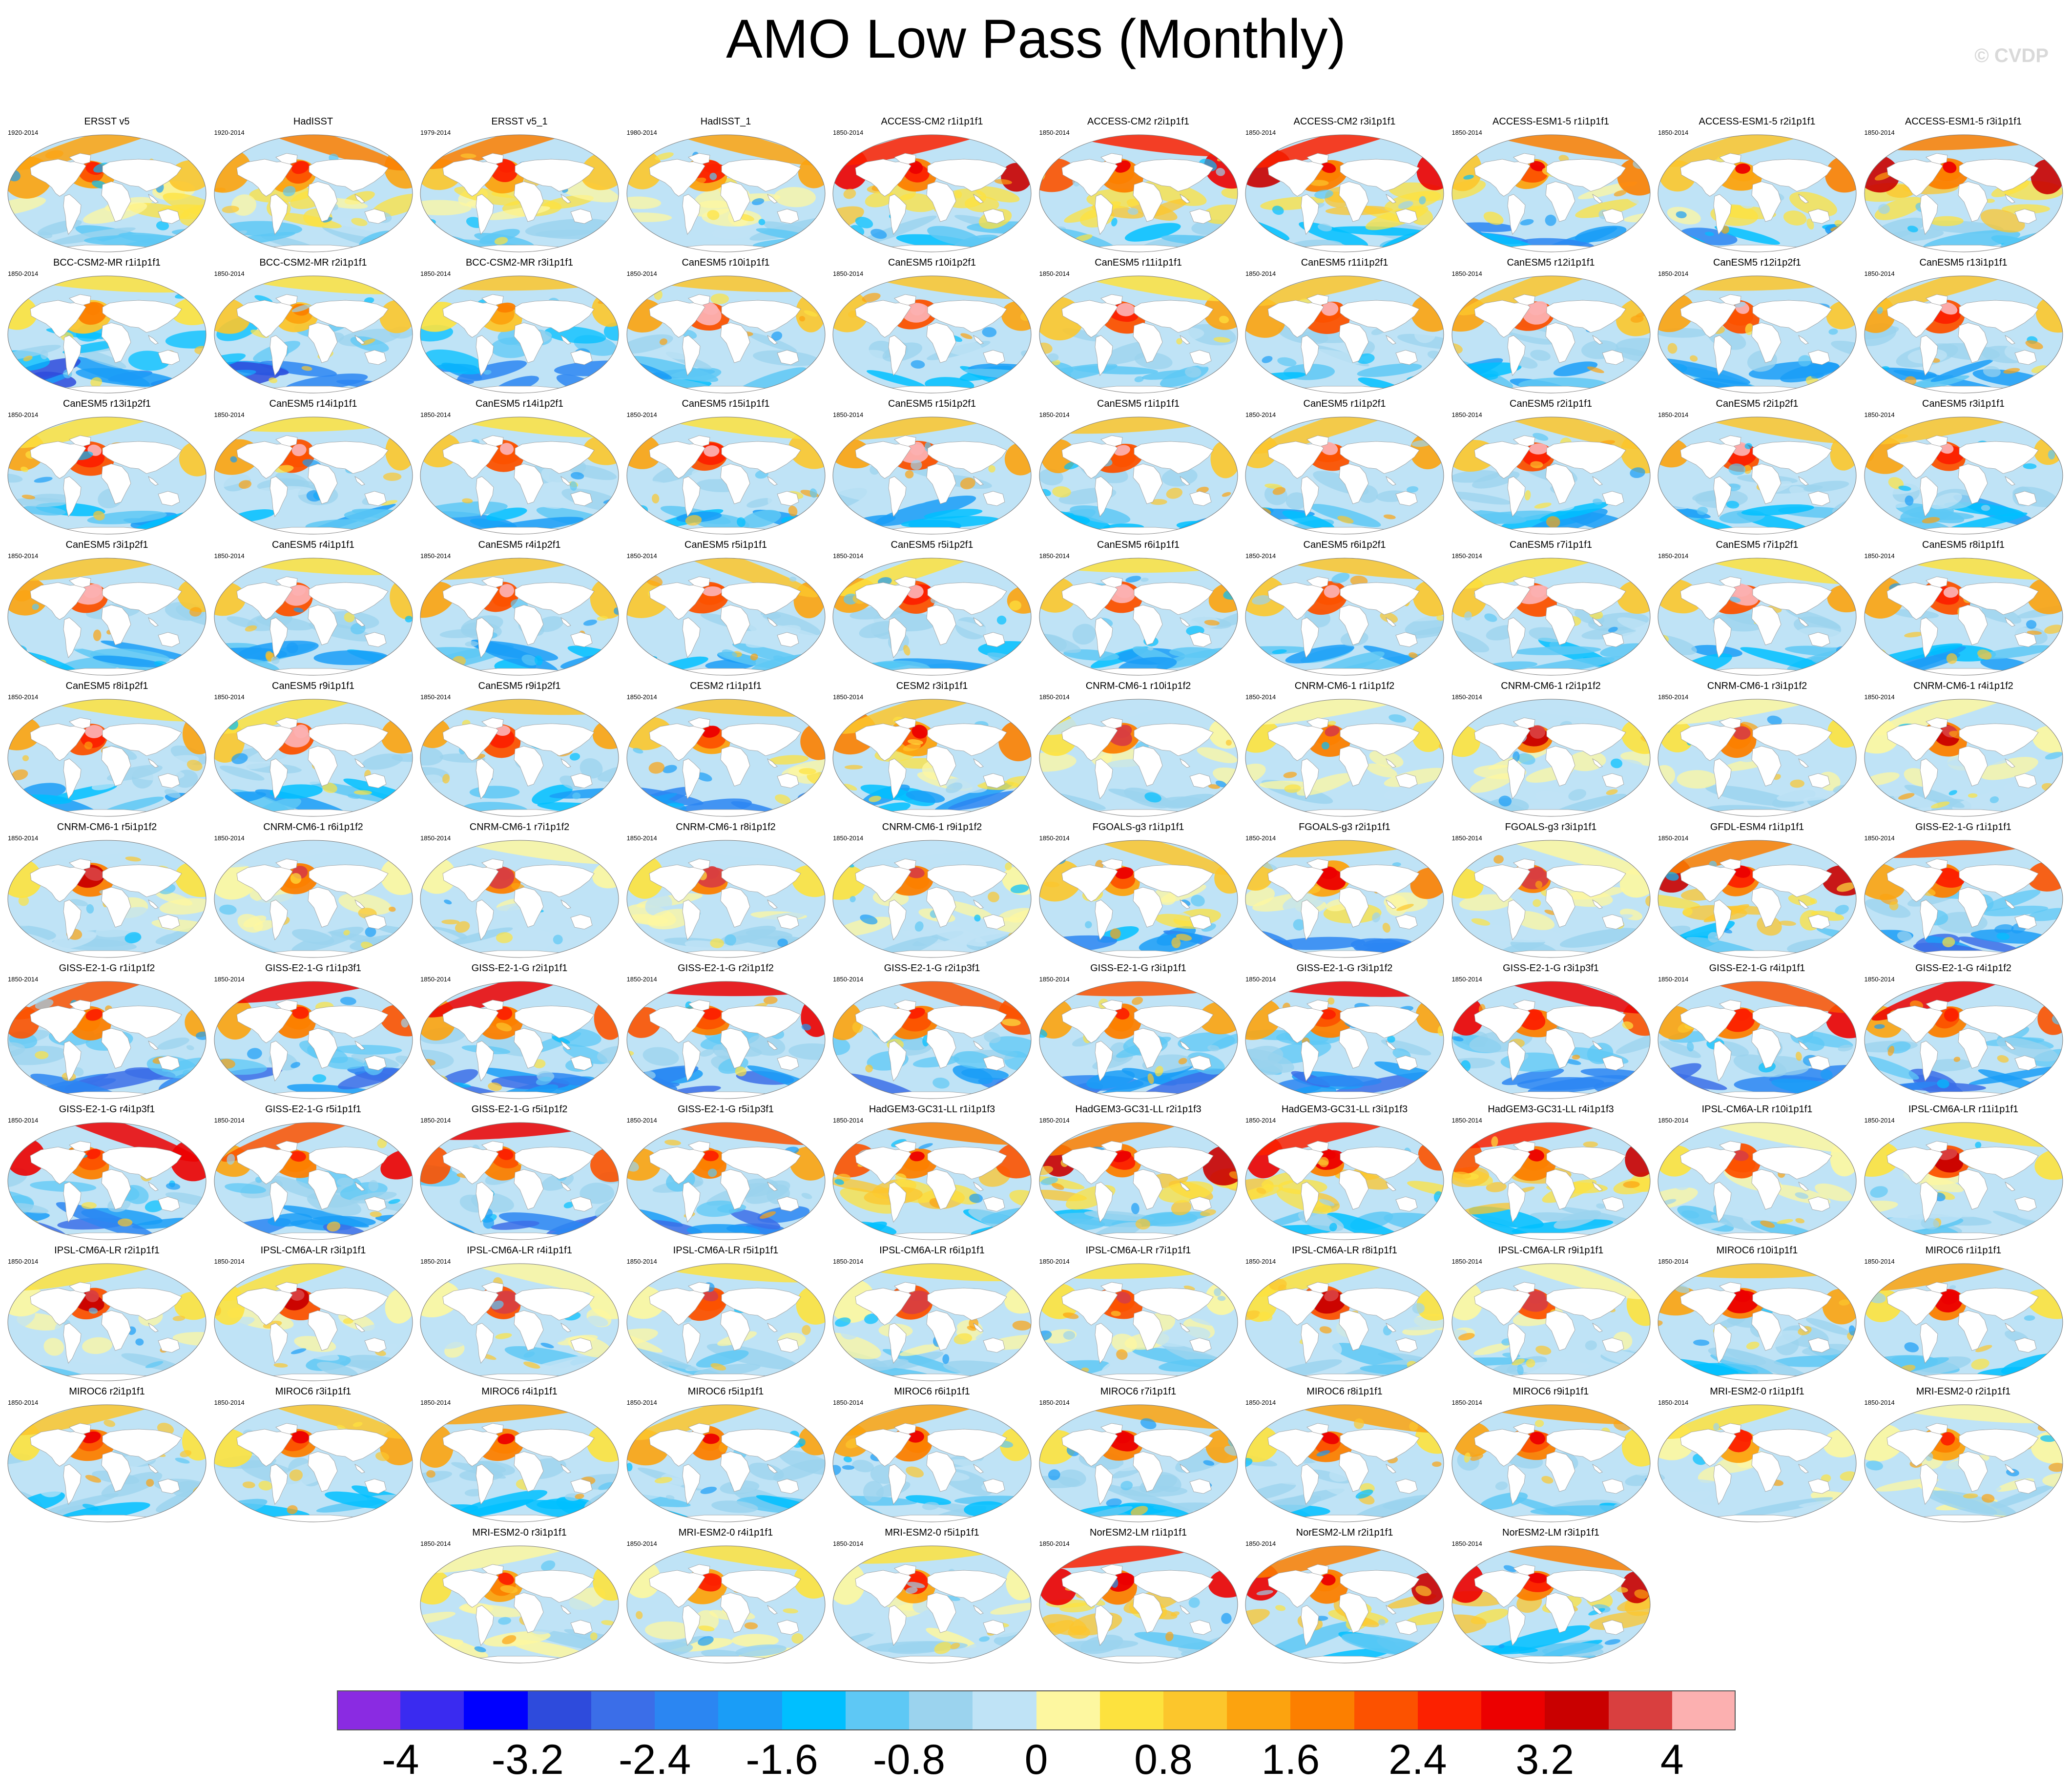 This screenshot has width=2072, height=1789. I want to click on panel-title: CanESM5 r3i1p1f1, so click(1963, 403).